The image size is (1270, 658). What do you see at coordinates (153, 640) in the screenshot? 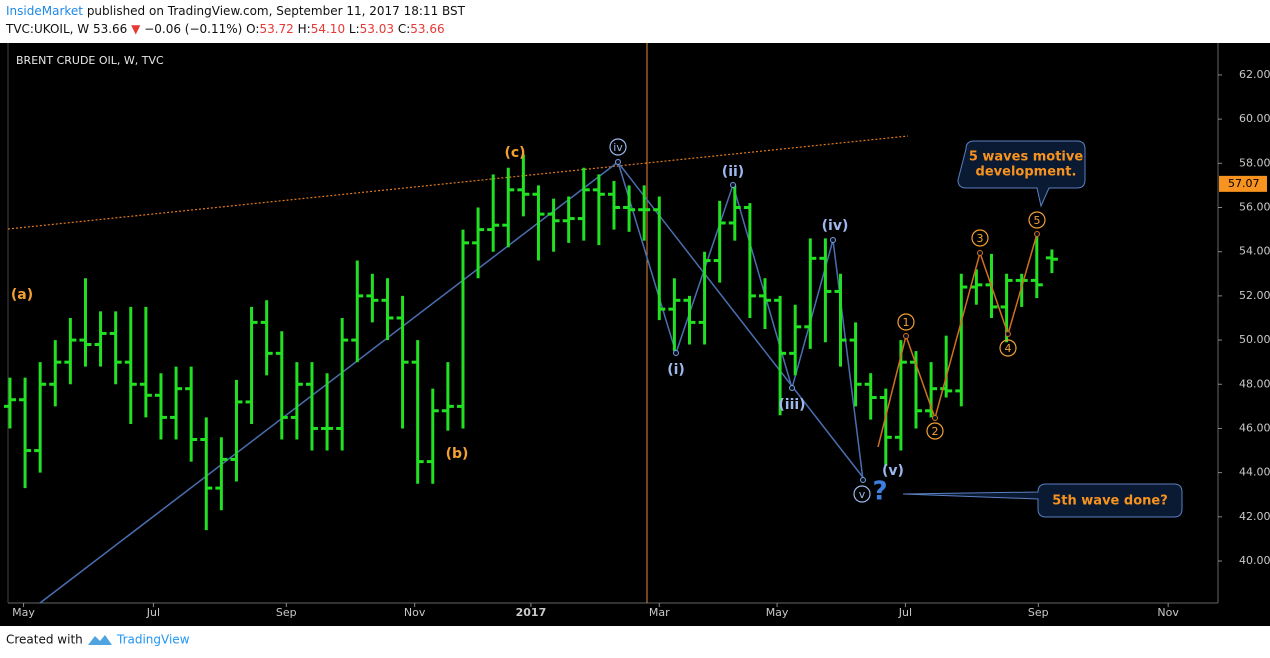
I see `footer-brand: TradingView` at bounding box center [153, 640].